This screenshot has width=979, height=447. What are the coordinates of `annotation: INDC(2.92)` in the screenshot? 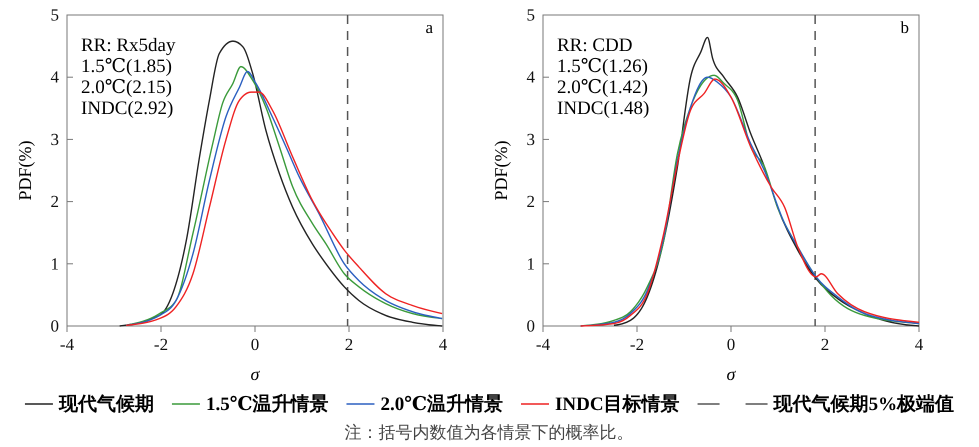 It's located at (127, 108).